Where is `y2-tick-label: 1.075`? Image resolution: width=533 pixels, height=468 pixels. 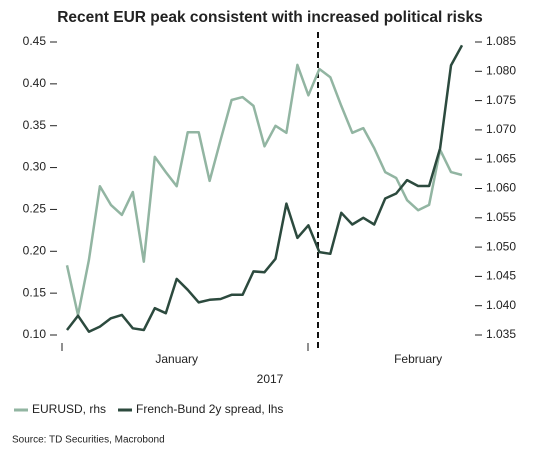 y2-tick-label: 1.075 is located at coordinates (501, 100).